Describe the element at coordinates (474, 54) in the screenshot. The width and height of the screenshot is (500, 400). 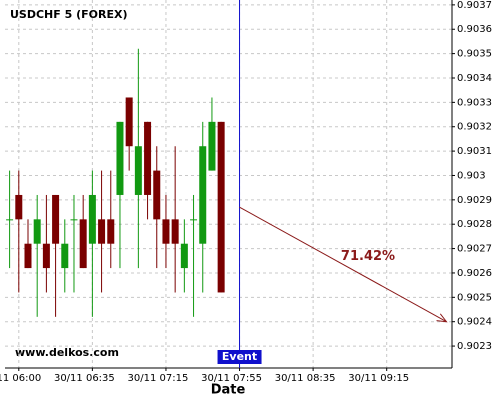
I see `y-tick-label: 0.9035` at that location.